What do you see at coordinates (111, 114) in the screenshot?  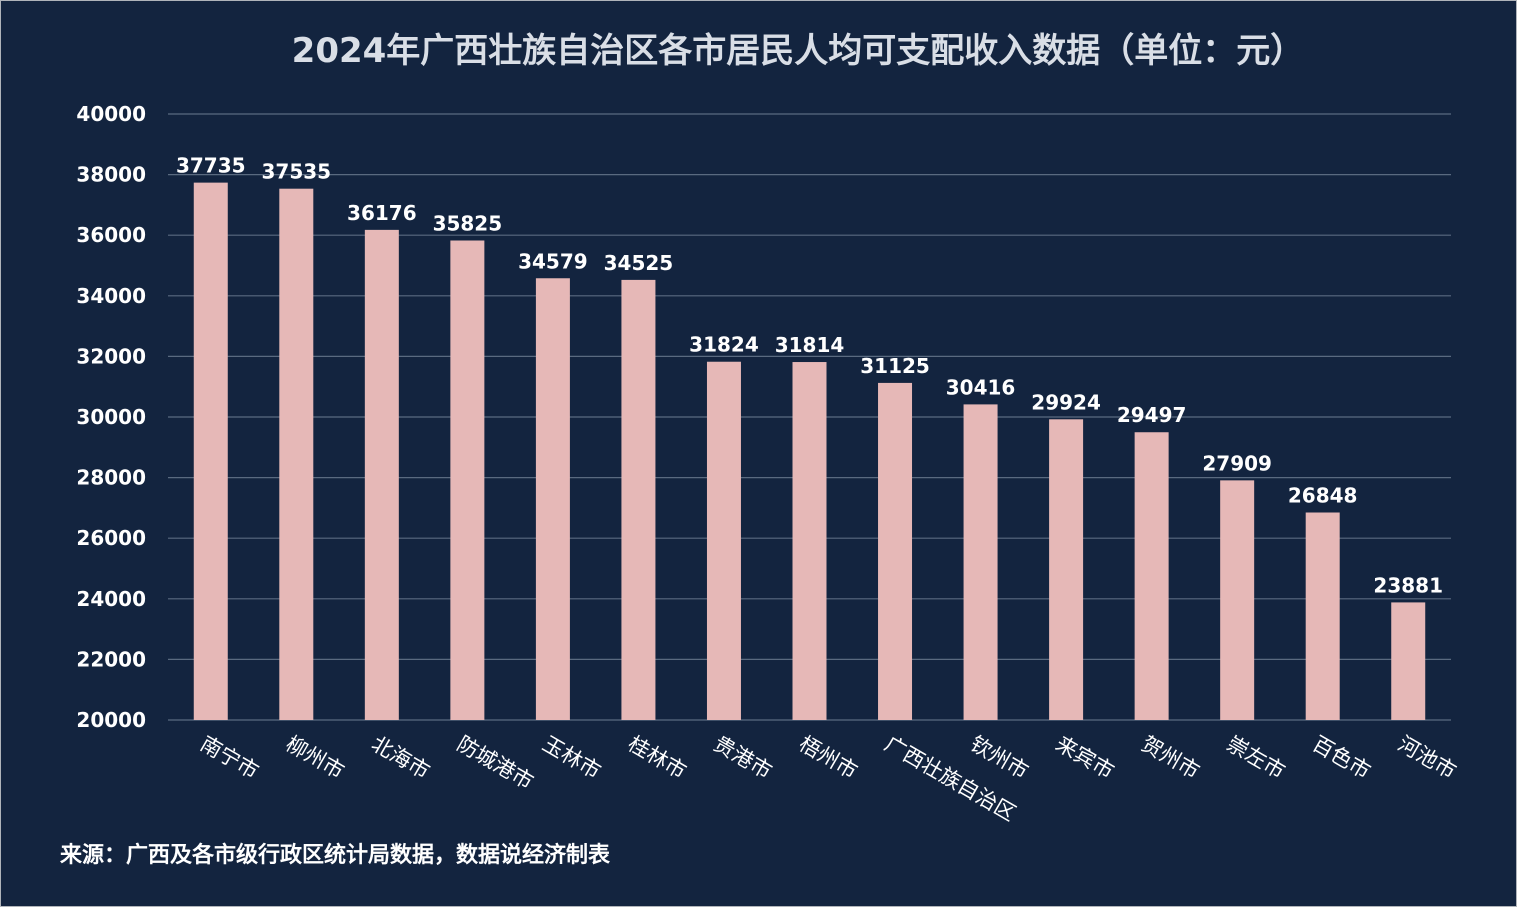 I see `y-tick-label: 40000` at bounding box center [111, 114].